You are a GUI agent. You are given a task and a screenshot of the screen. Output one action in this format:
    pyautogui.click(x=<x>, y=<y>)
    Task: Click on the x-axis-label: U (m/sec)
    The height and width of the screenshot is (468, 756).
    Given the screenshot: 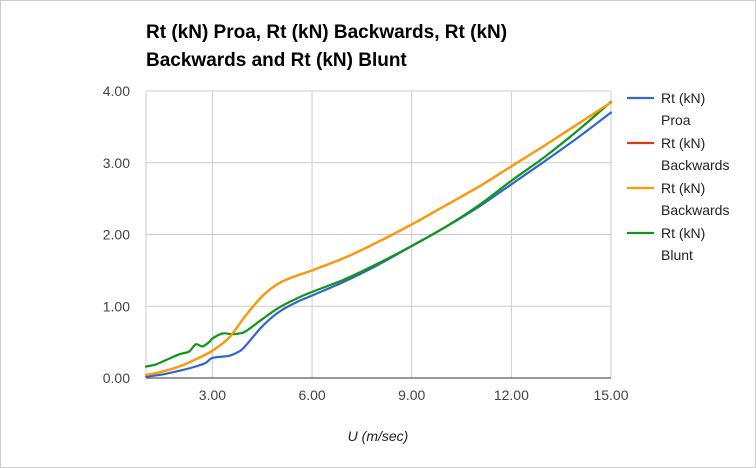 What is the action you would take?
    pyautogui.click(x=378, y=436)
    